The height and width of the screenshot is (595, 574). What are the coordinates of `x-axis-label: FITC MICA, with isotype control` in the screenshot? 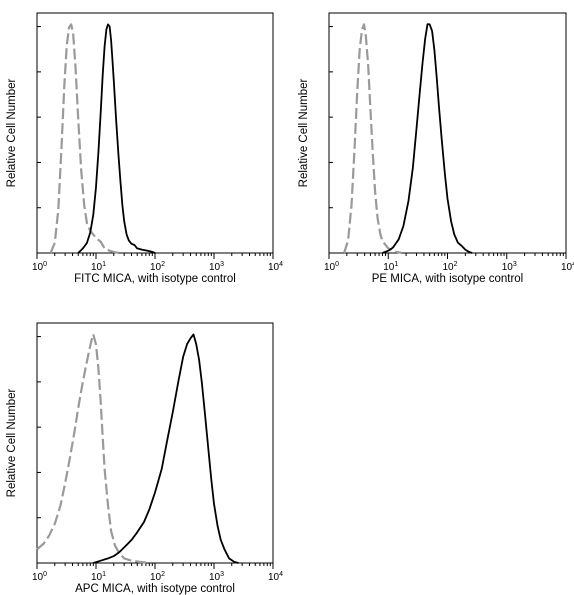 It's located at (155, 279).